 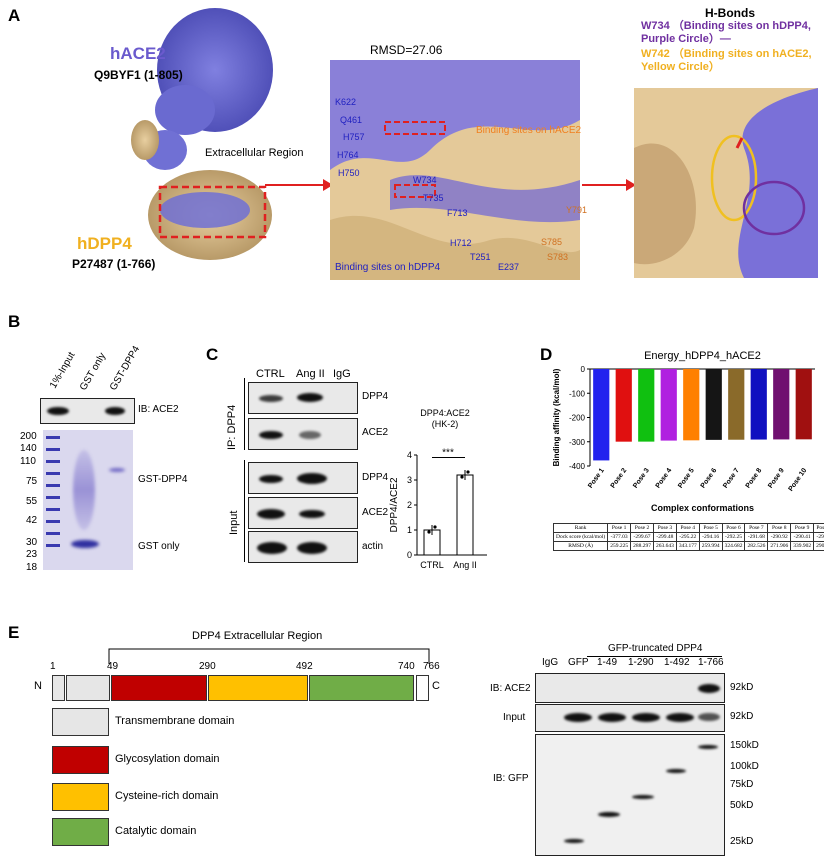 I want to click on position-label: 766, so click(x=431, y=666).